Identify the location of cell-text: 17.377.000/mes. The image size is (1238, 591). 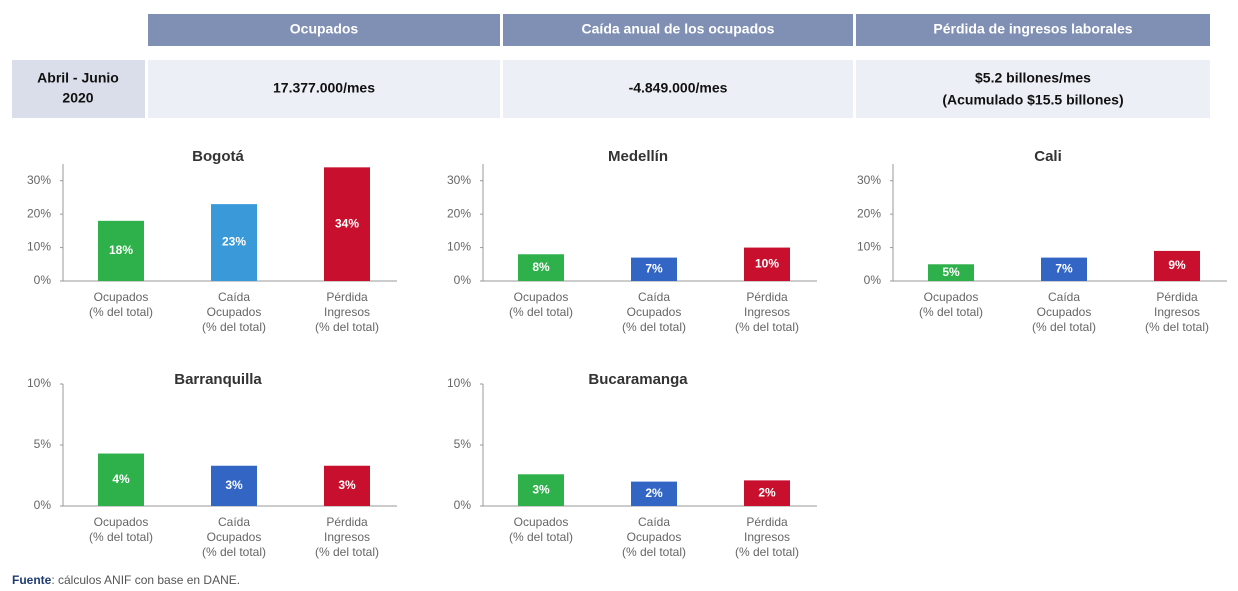
(324, 88).